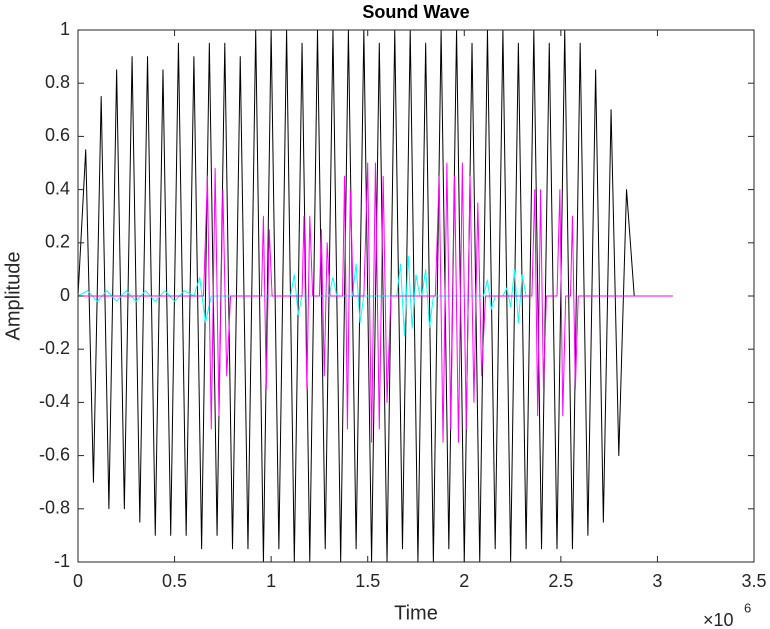 The width and height of the screenshot is (770, 629). I want to click on x-tick-label: 0, so click(78, 581).